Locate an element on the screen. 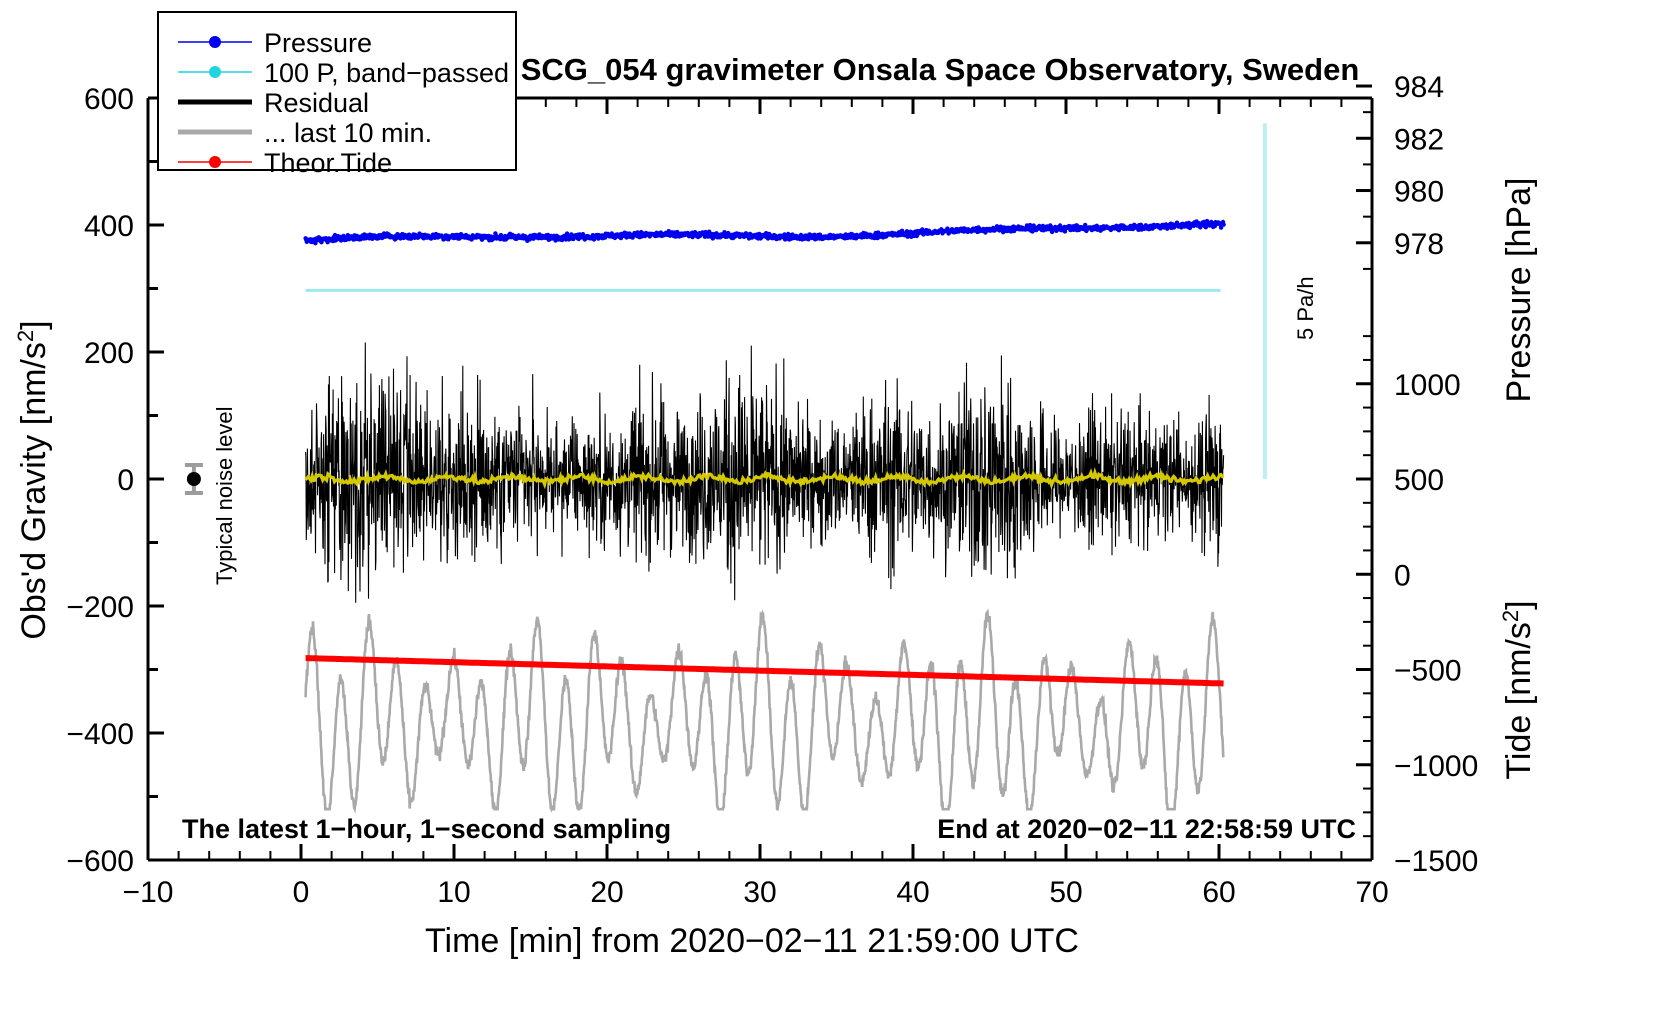  x-axis-title: Time [min] from 2020−02−11 21:59:00 UTC is located at coordinates (752, 941).